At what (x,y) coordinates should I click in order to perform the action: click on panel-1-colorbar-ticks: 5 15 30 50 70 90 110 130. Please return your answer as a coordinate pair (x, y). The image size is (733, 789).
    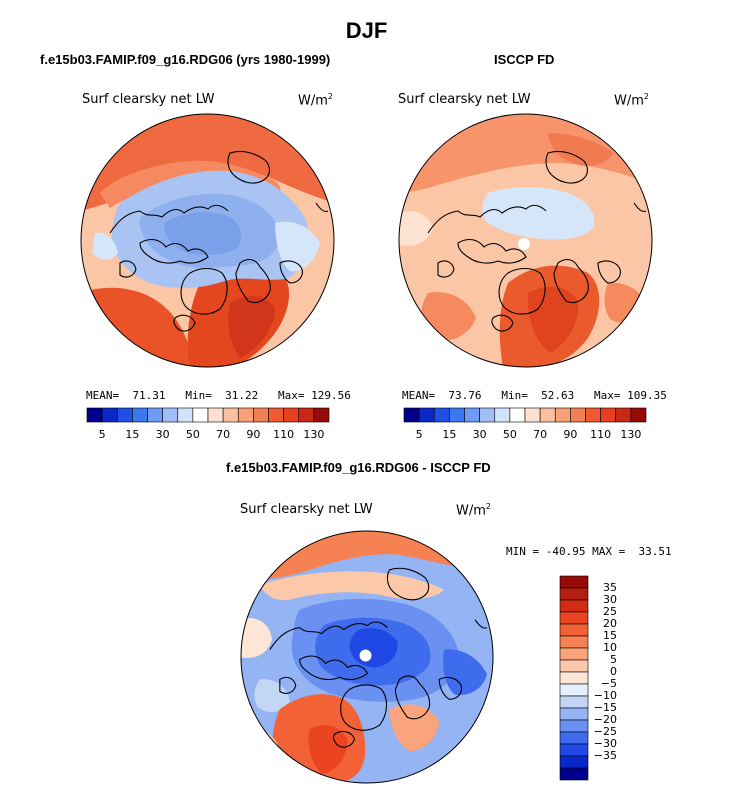
    Looking at the image, I should click on (208, 435).